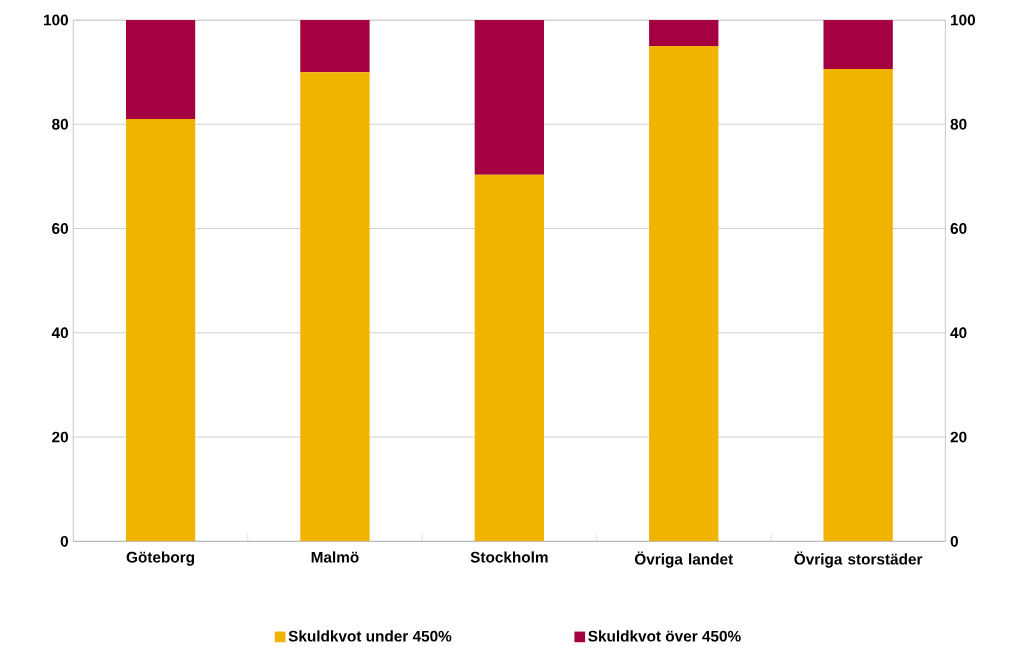  I want to click on x-tick-label: Stockholm, so click(509, 557).